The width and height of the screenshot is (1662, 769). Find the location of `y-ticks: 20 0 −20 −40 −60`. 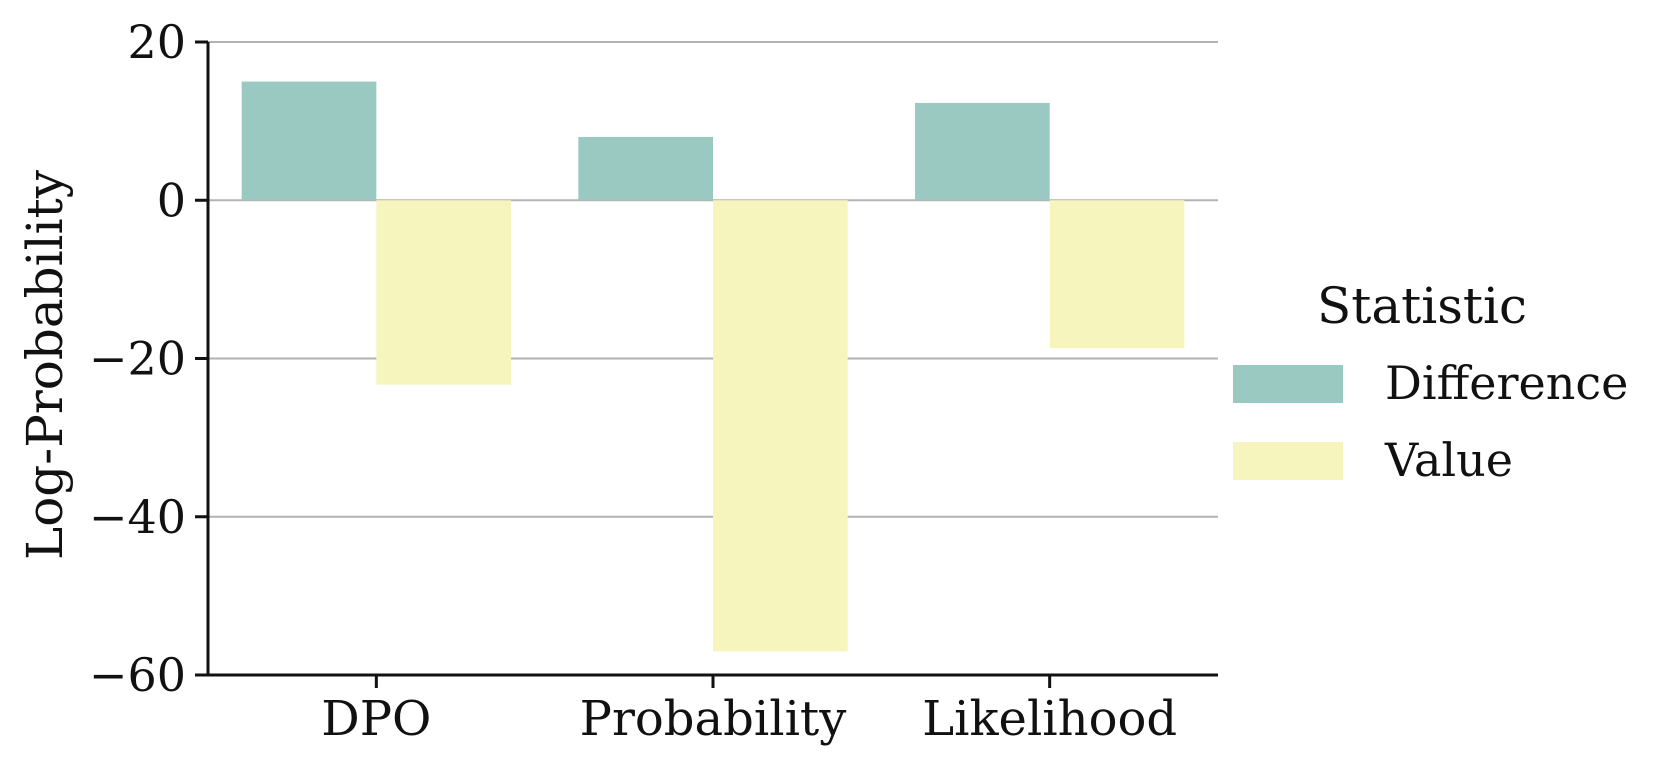

y-ticks: 20 0 −20 −40 −60 is located at coordinates (148, 358).